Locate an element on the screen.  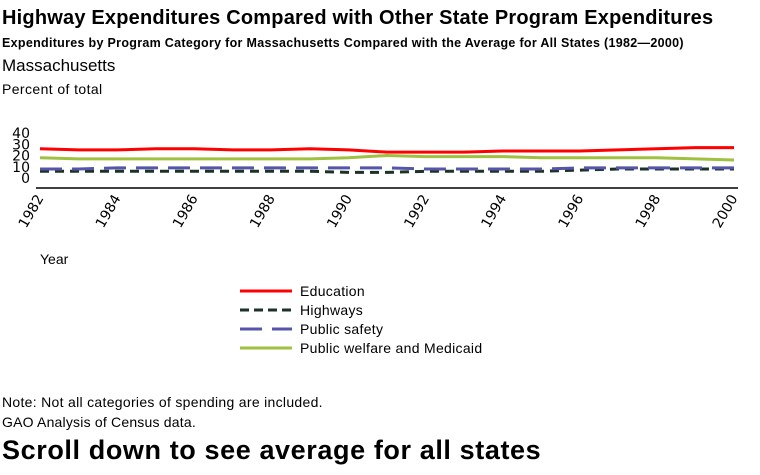
x-tick-label: 1996 is located at coordinates (572, 211).